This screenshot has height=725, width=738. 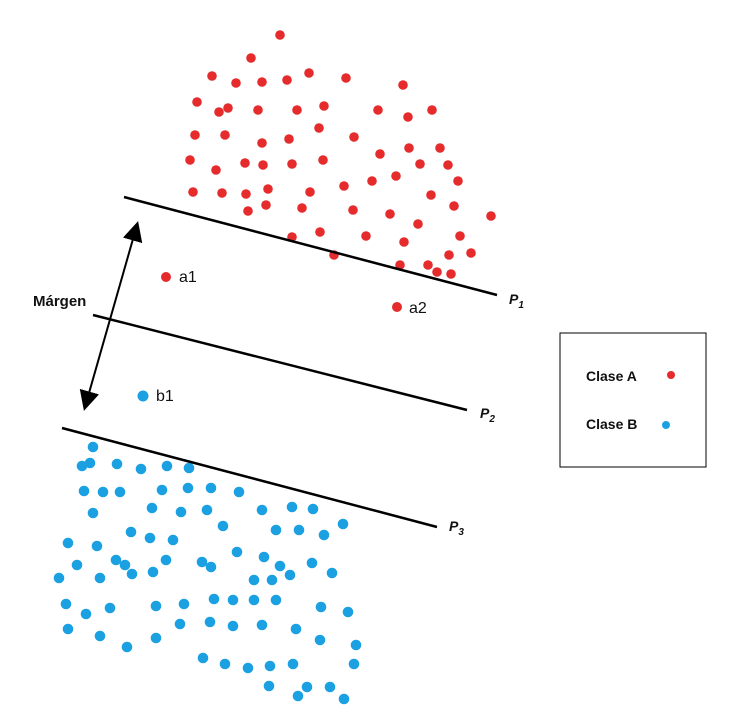 What do you see at coordinates (165, 396) in the screenshot?
I see `point-b1-label: b1` at bounding box center [165, 396].